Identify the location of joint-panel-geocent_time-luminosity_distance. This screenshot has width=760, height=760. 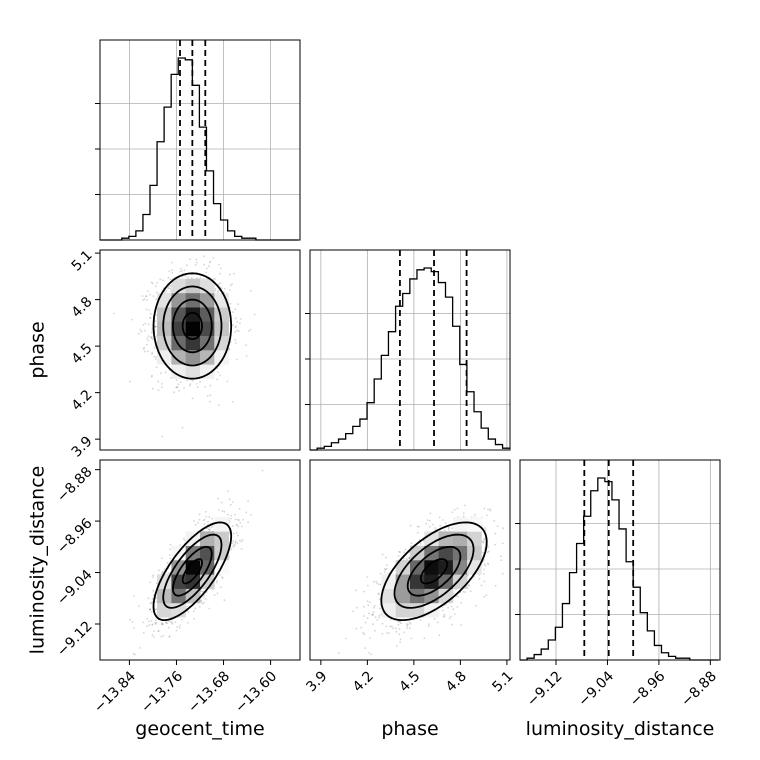
(198, 562).